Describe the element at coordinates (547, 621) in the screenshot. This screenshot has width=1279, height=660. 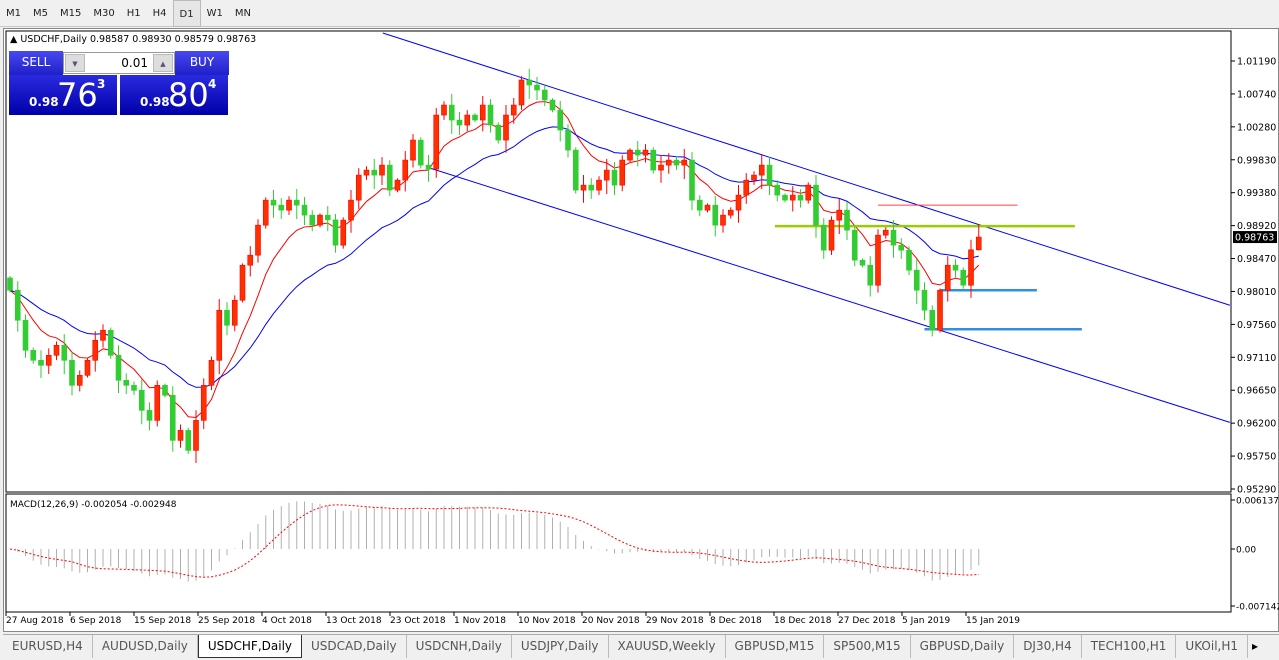
I see `time-tick-label: 10 Nov 2018` at that location.